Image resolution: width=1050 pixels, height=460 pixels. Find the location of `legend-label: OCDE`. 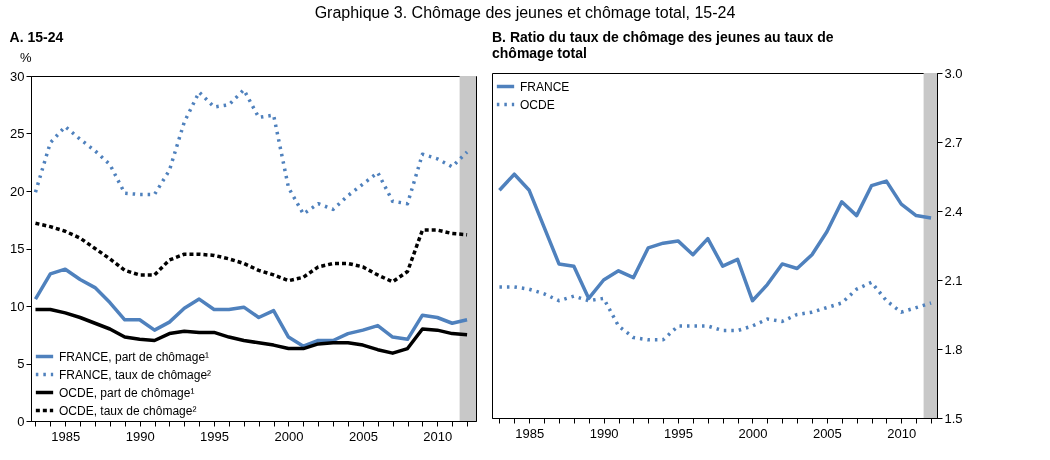

legend-label: OCDE is located at coordinates (537, 104).